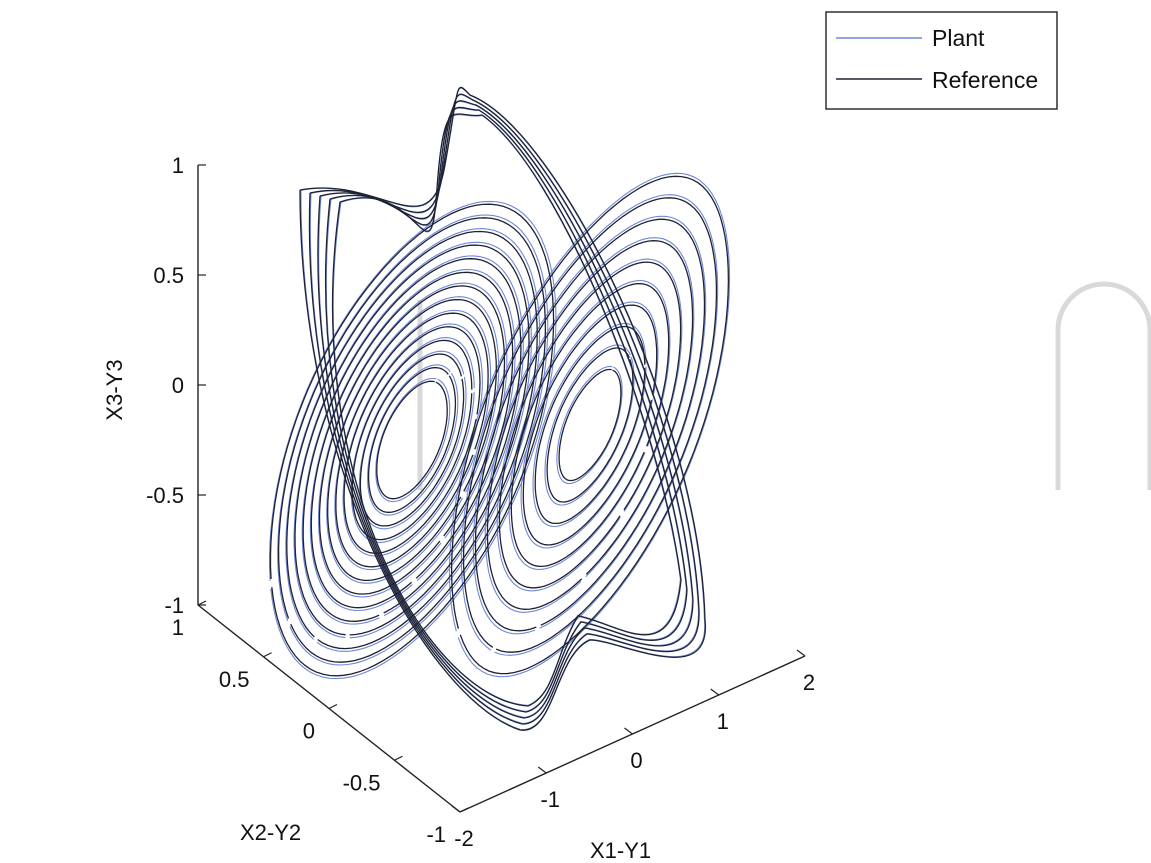 The height and width of the screenshot is (863, 1151). Describe the element at coordinates (178, 627) in the screenshot. I see `y-tick-label: 1` at that location.